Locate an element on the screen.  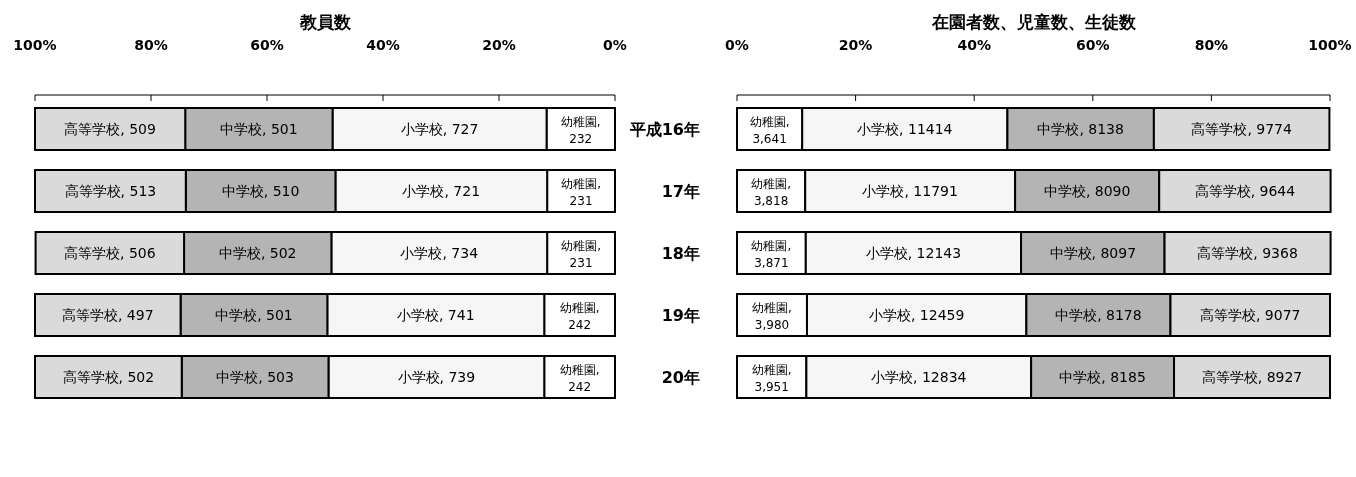
annotation: 中学校, 502 is located at coordinates (257, 253).